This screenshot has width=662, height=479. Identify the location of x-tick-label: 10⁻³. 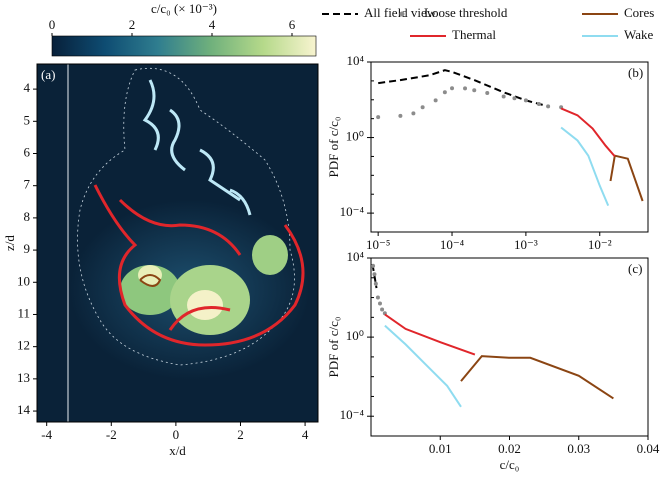
(526, 244).